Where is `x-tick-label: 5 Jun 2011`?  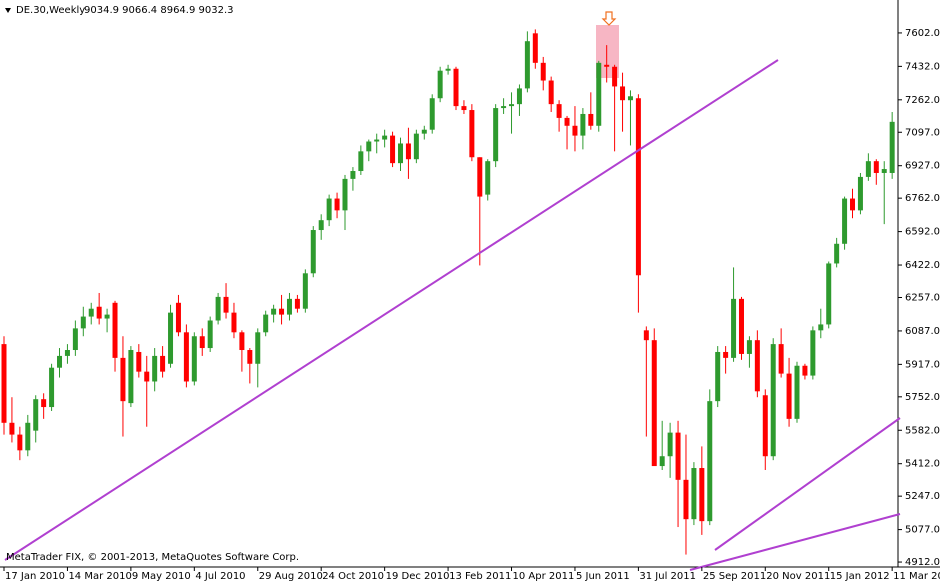
x-tick-label: 5 Jun 2011 is located at coordinates (603, 576).